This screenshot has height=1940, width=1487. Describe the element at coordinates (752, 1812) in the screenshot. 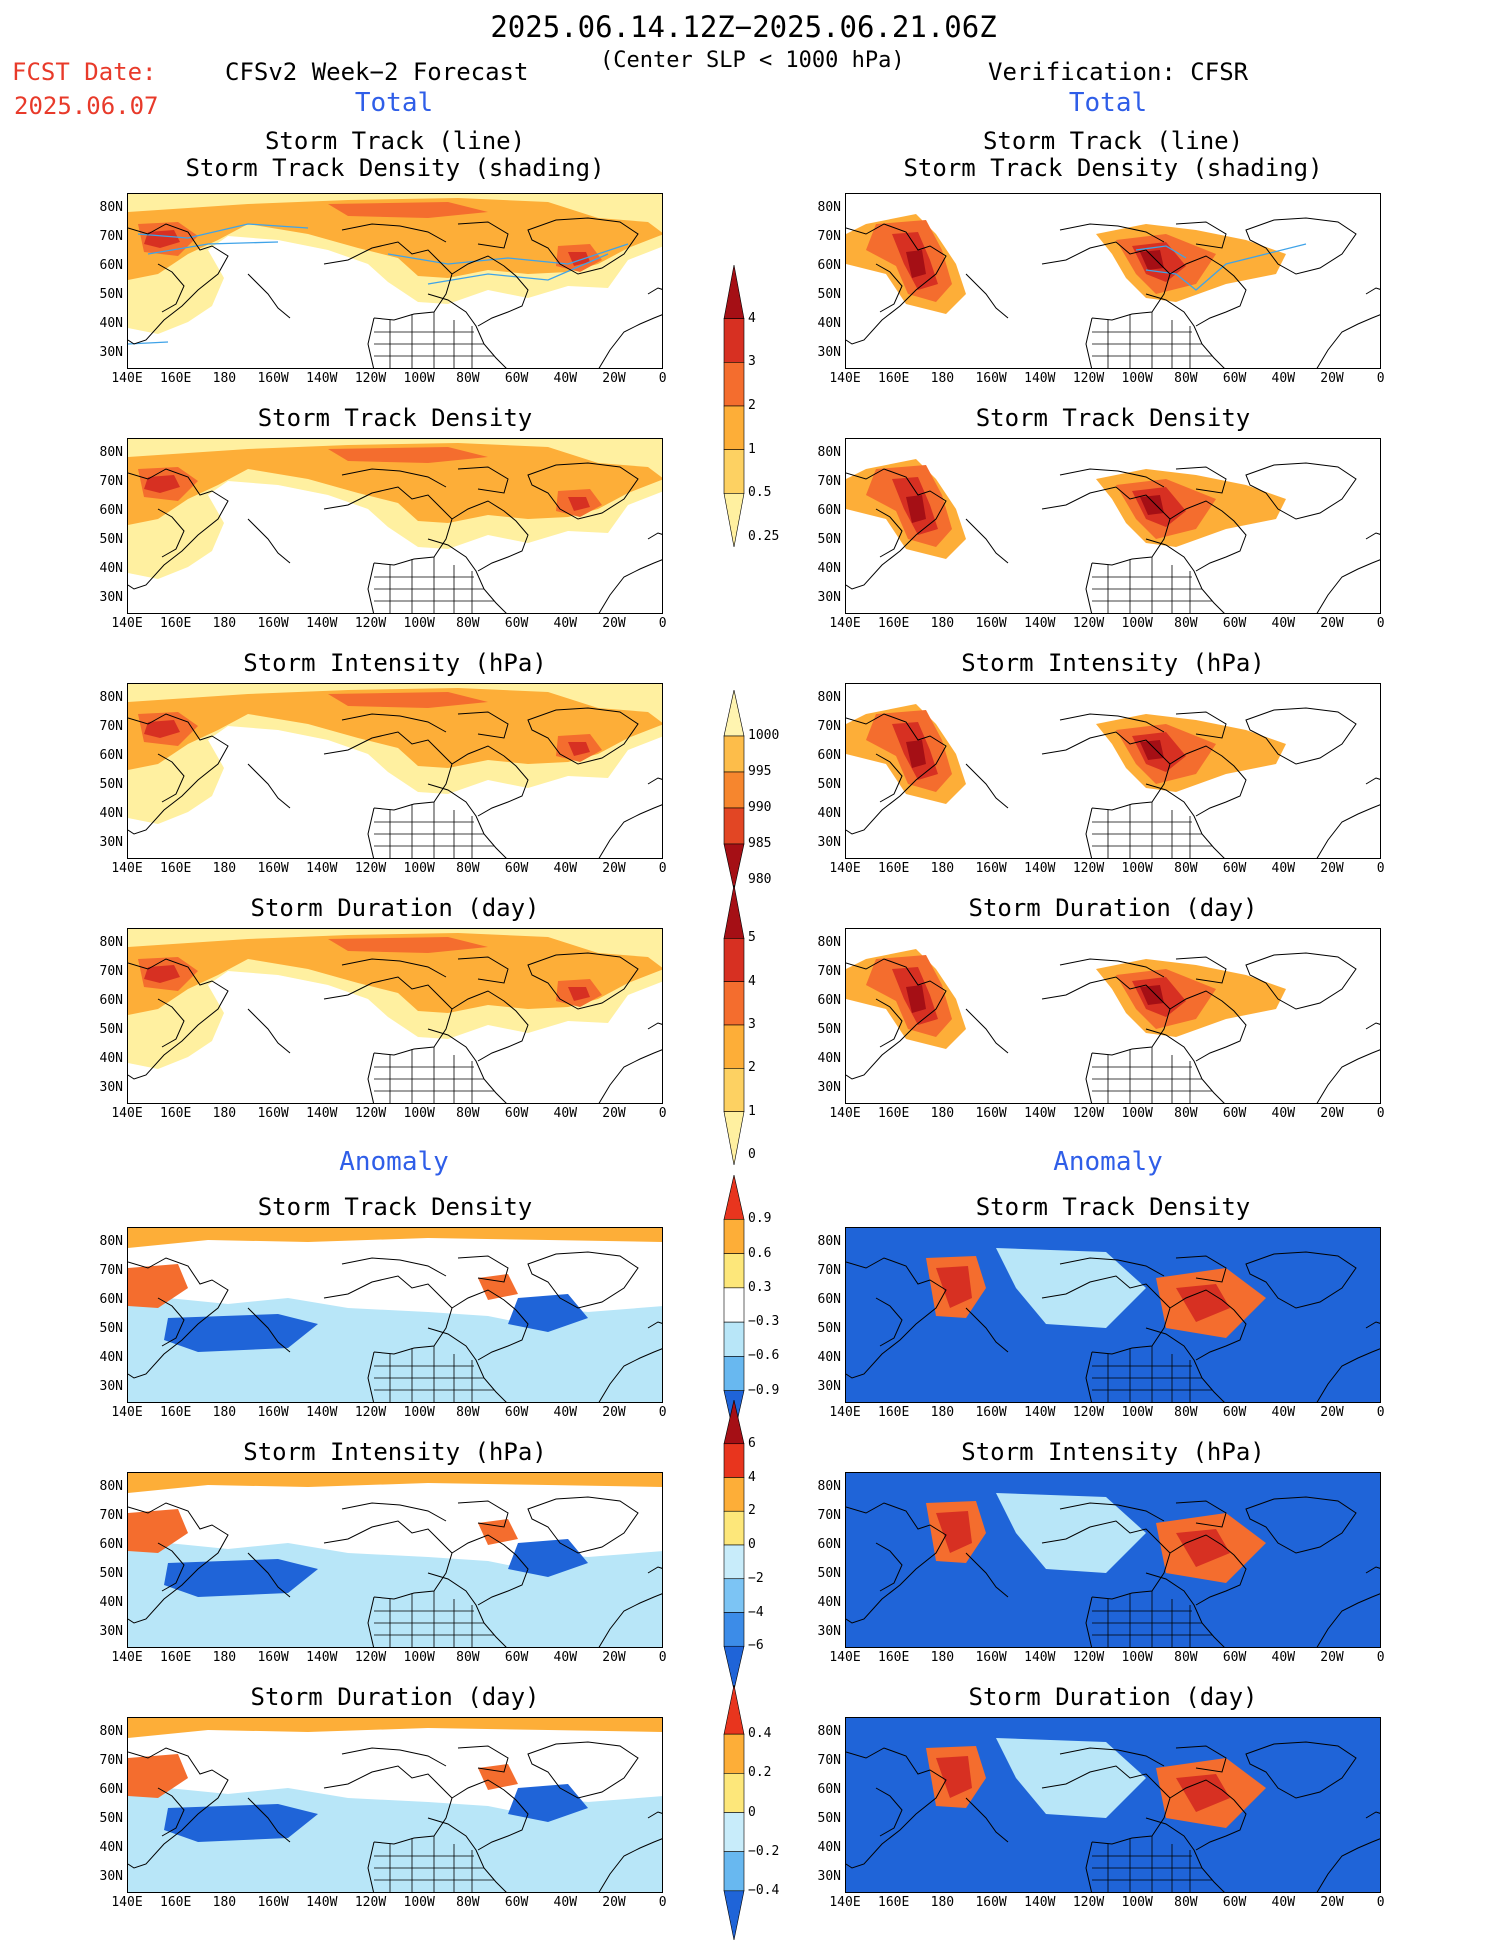

I see `anom_duration-colorbar-label: 0` at that location.